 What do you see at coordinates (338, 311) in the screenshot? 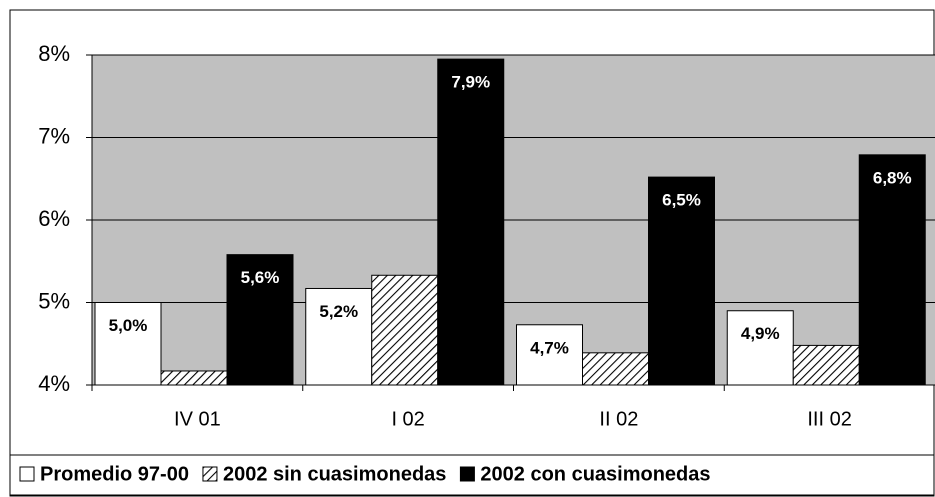
I see `value-label: 5,2%` at bounding box center [338, 311].